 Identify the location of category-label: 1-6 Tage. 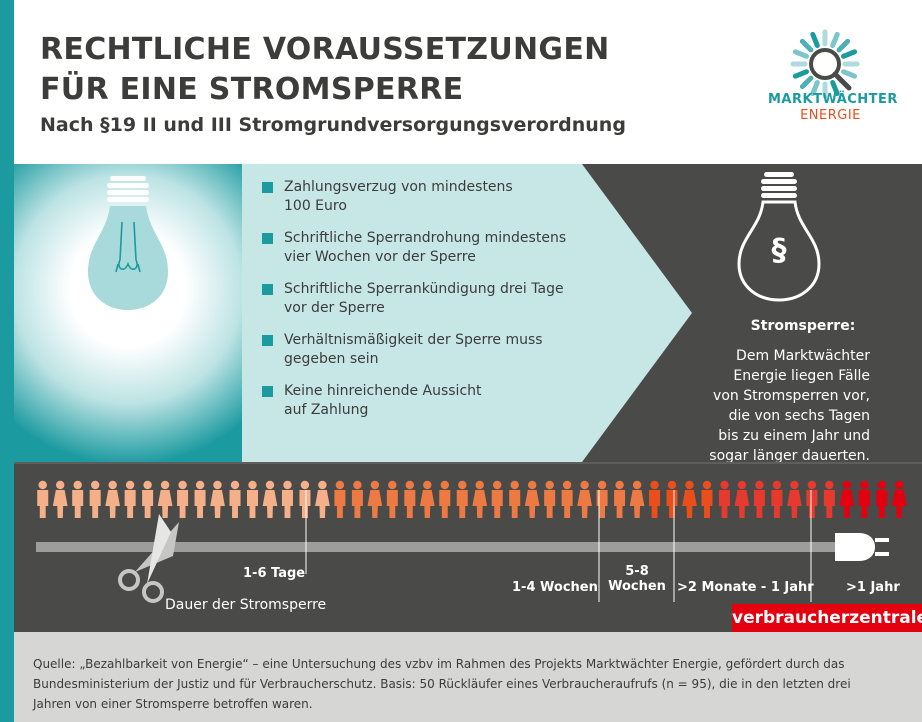
(274, 573).